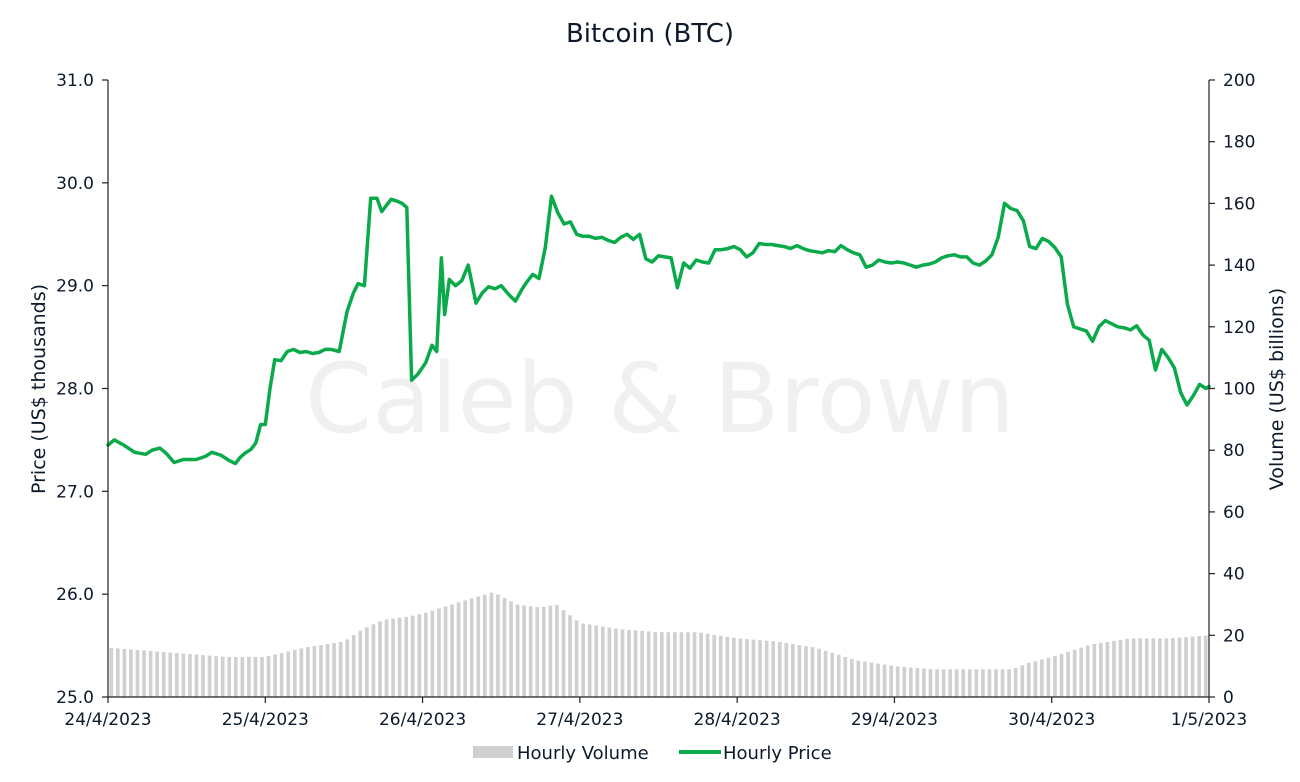 This screenshot has width=1300, height=782. Describe the element at coordinates (777, 753) in the screenshot. I see `legend-price-label: Hourly Price` at that location.